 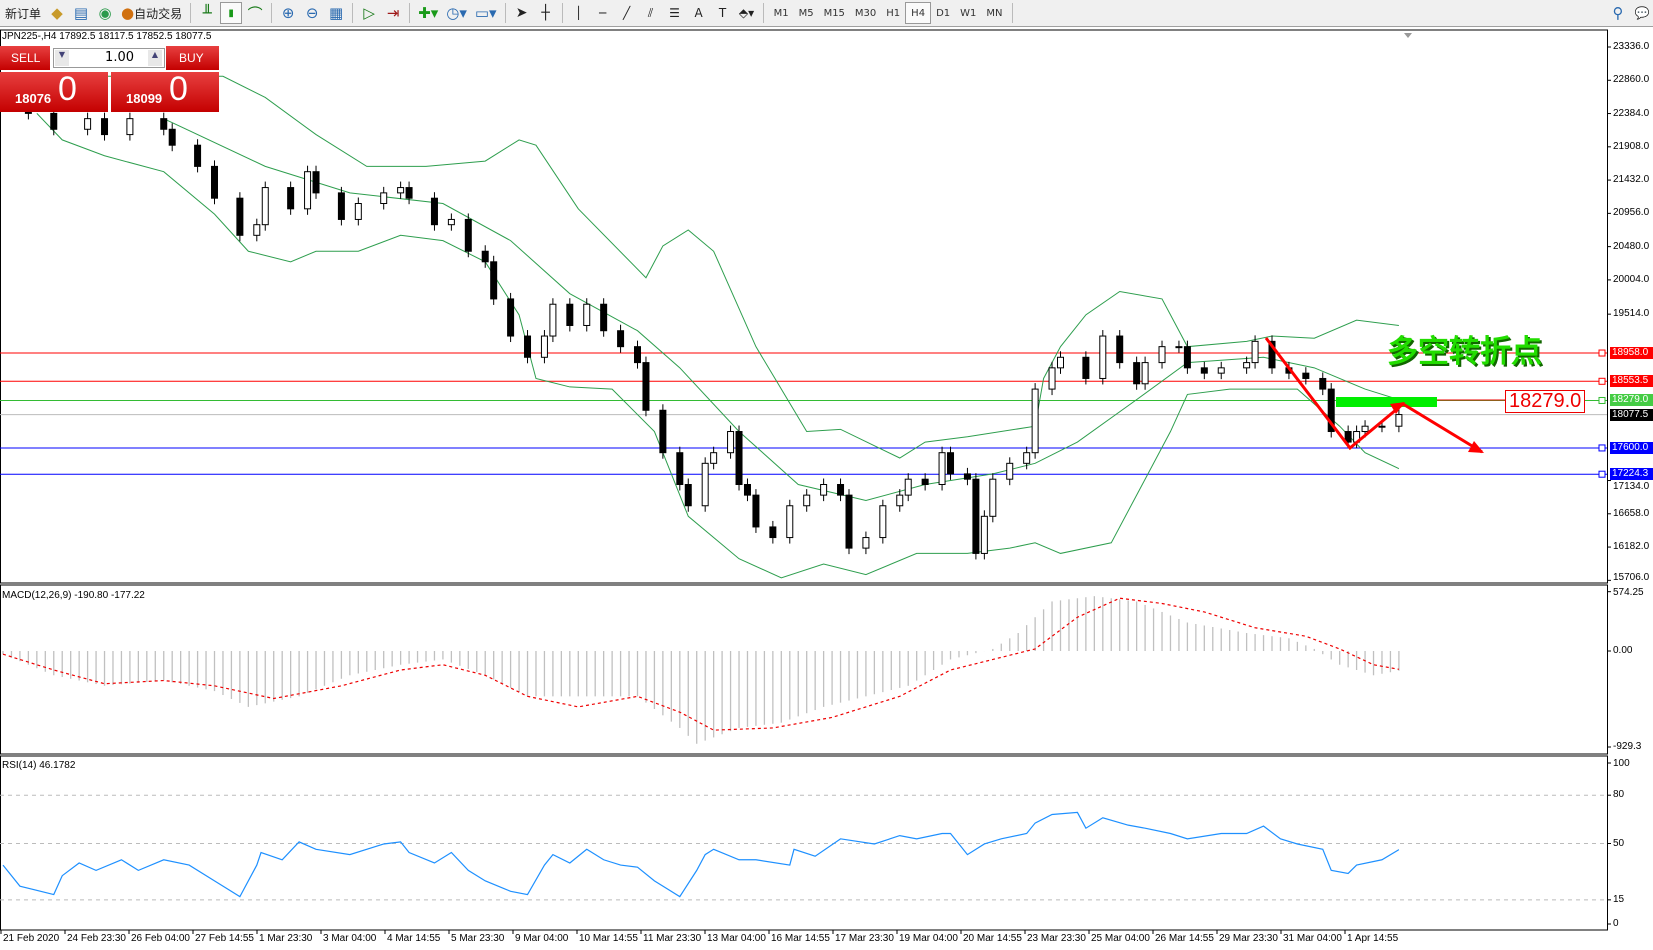 I want to click on tile-windows-icon: ▦, so click(x=336, y=13).